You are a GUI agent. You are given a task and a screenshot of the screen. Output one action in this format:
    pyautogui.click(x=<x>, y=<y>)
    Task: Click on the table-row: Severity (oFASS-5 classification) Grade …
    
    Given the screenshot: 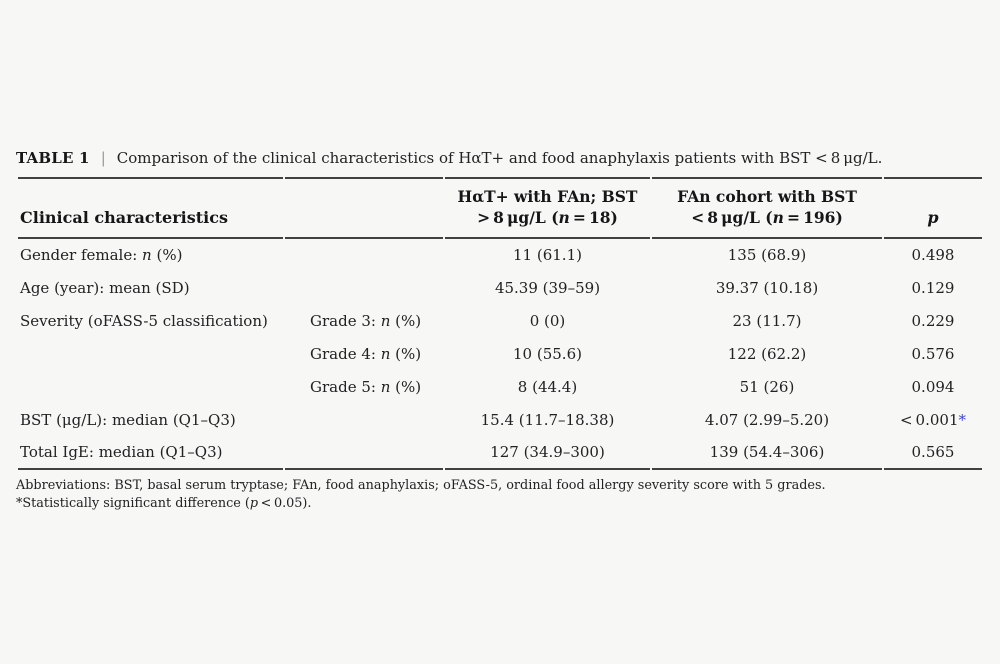 What is the action you would take?
    pyautogui.click(x=500, y=321)
    